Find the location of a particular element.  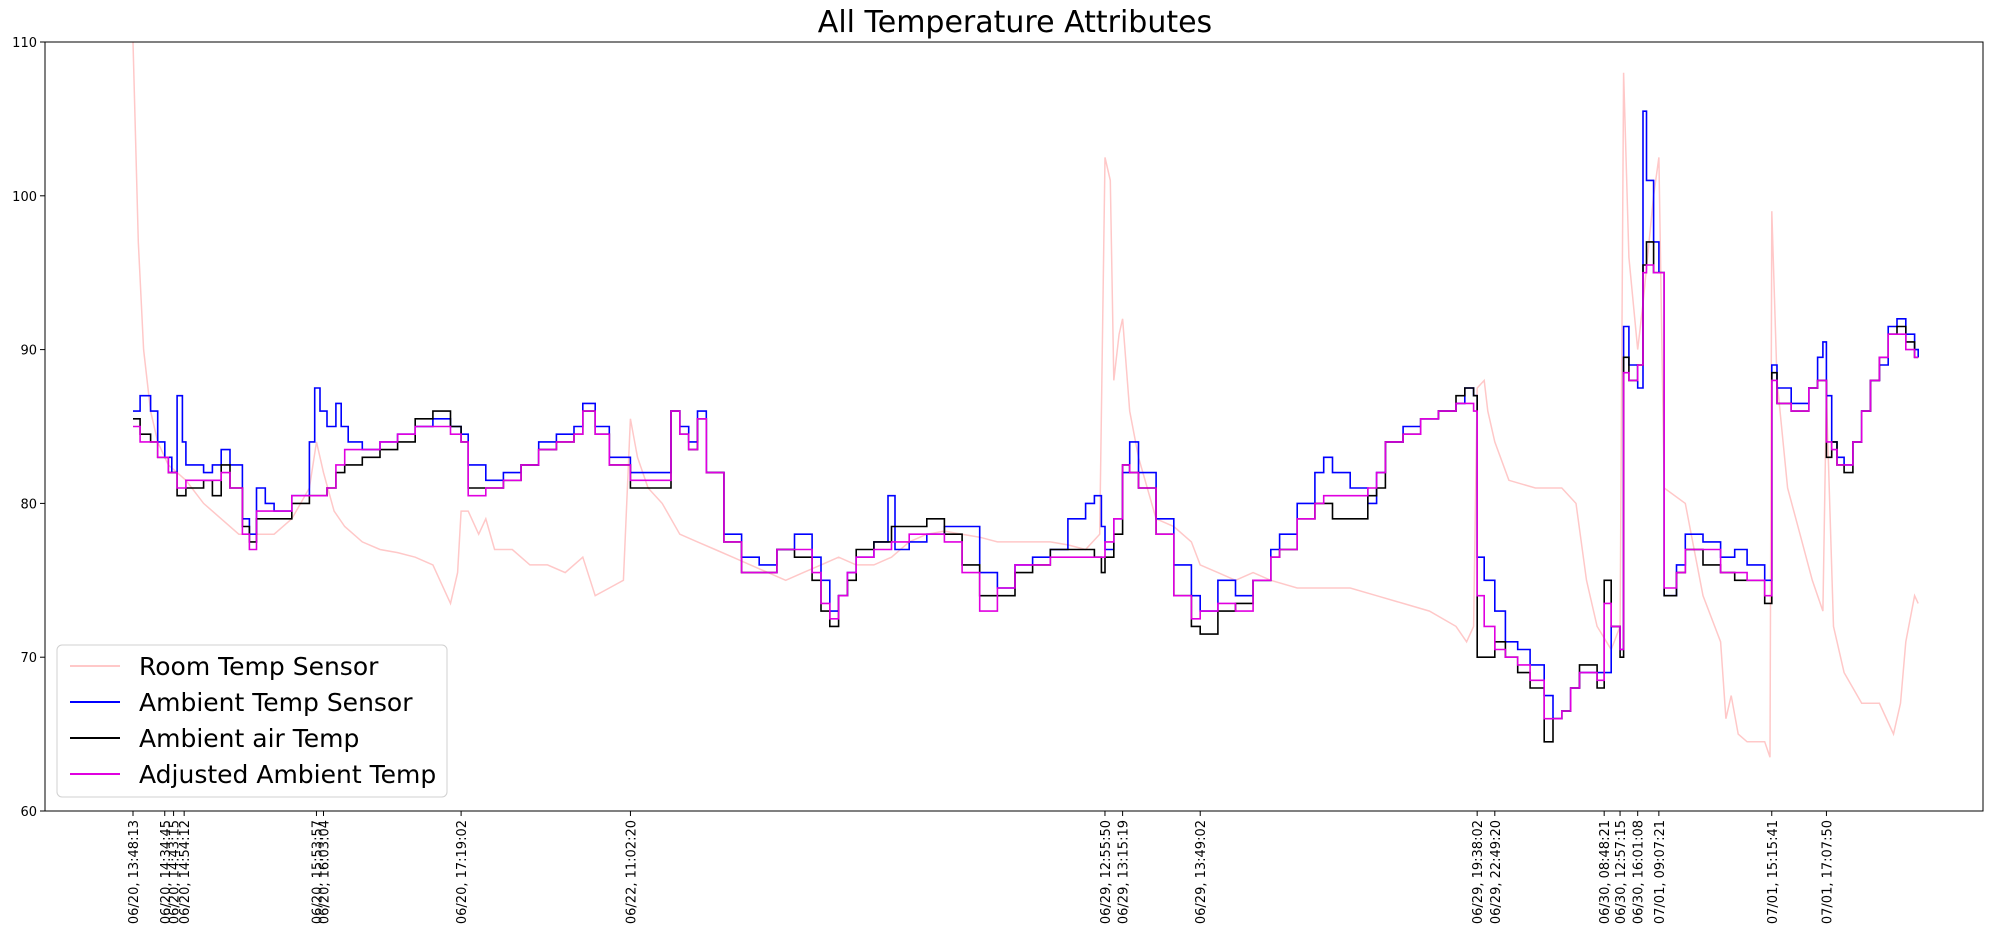

x-tick-label: 06/30, 16:01:08 is located at coordinates (1639, 872).